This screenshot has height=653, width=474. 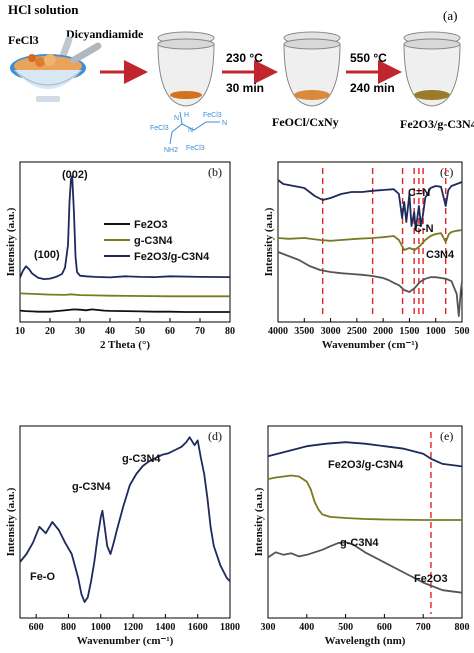 I want to click on x-tick-label-d-5: 1600, so click(x=198, y=627).